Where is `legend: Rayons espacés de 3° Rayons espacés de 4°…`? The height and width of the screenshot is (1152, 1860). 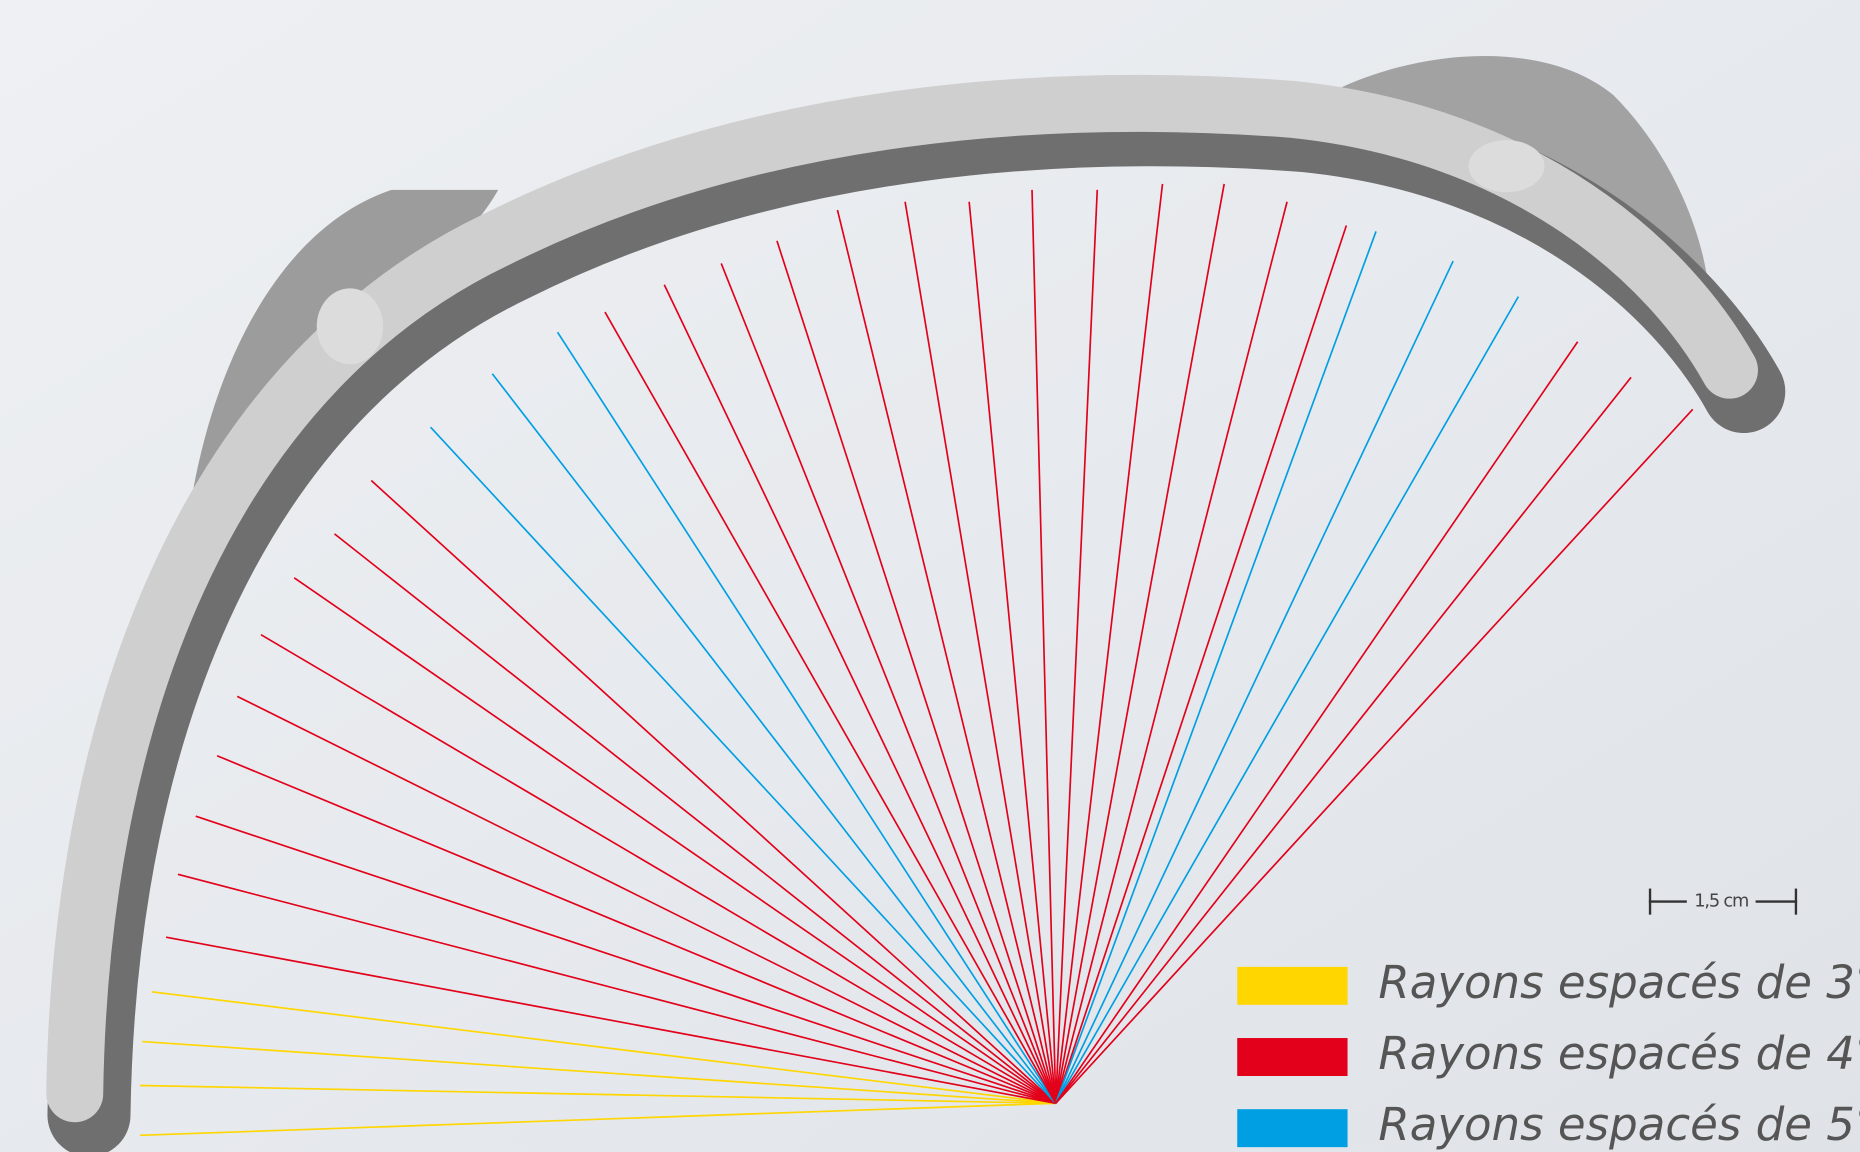 legend: Rayons espacés de 3° Rayons espacés de 4°… is located at coordinates (1548, 1053).